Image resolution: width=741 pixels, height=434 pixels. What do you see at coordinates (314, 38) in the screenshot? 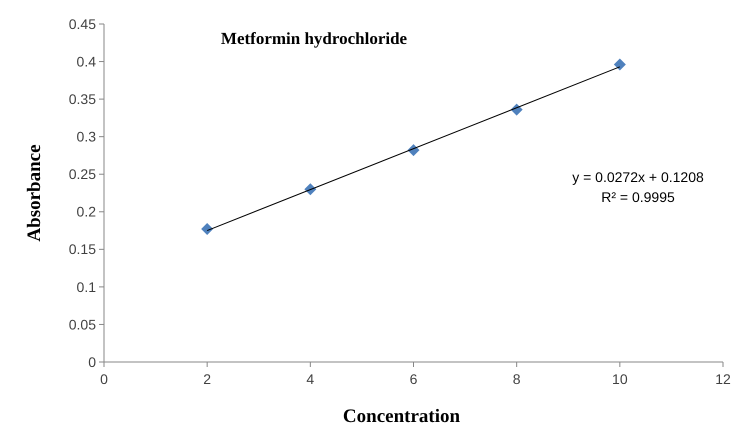
I see `chart-title: Metformin hydrochloride` at bounding box center [314, 38].